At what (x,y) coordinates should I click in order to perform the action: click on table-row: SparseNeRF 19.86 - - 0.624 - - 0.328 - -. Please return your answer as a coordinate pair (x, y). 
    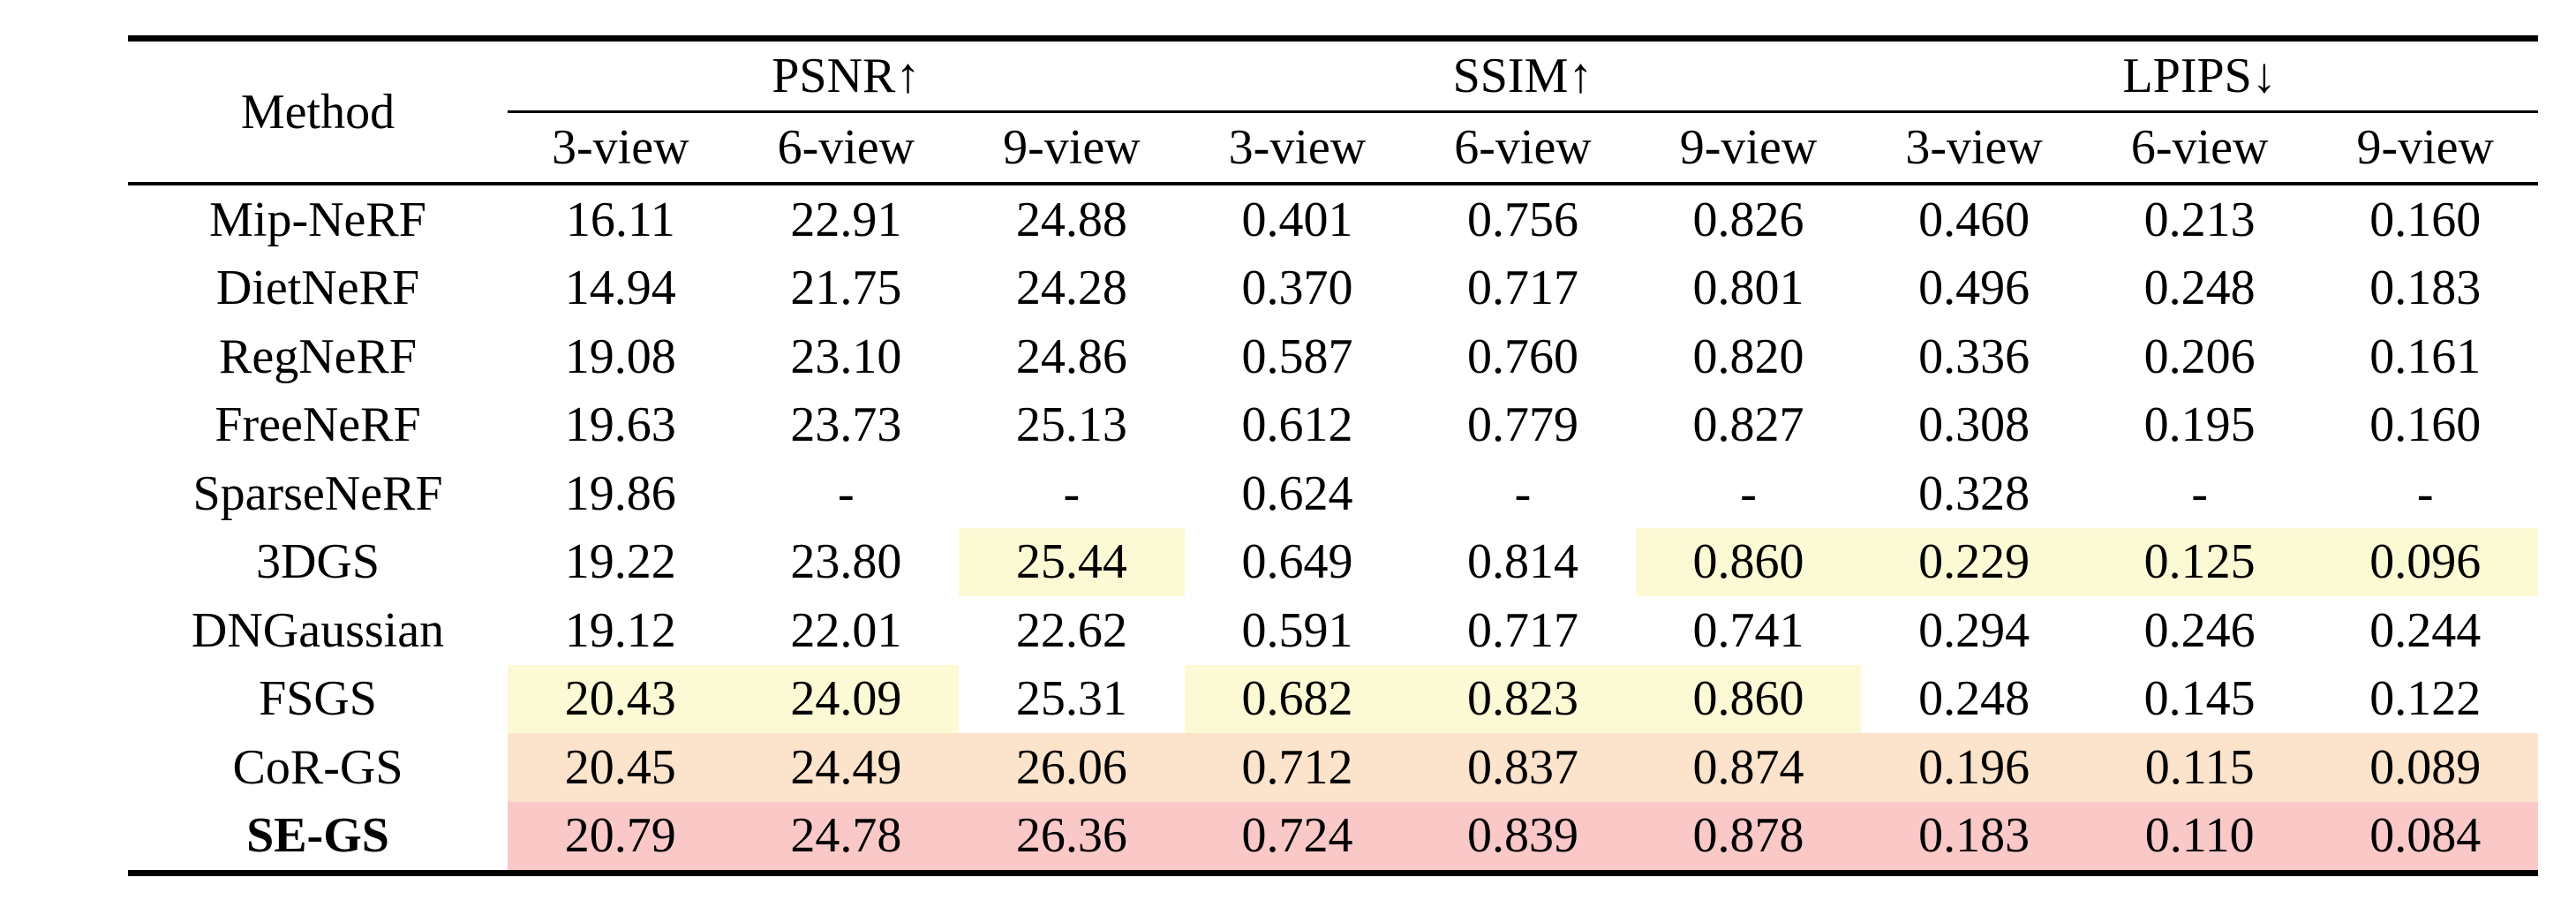
    Looking at the image, I should click on (1333, 493).